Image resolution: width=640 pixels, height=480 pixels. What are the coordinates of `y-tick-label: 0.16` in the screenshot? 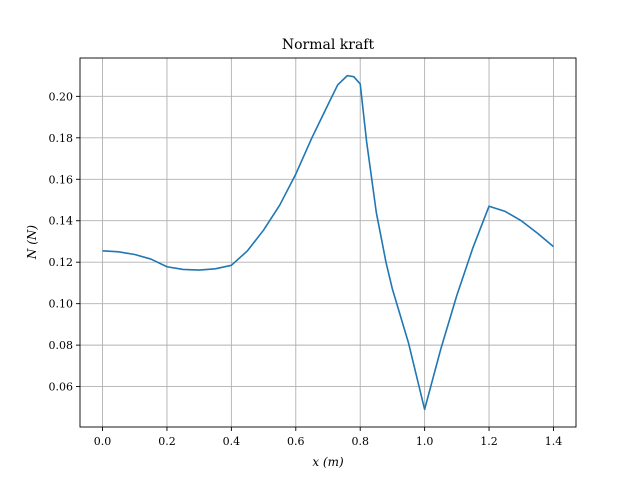 It's located at (61, 179).